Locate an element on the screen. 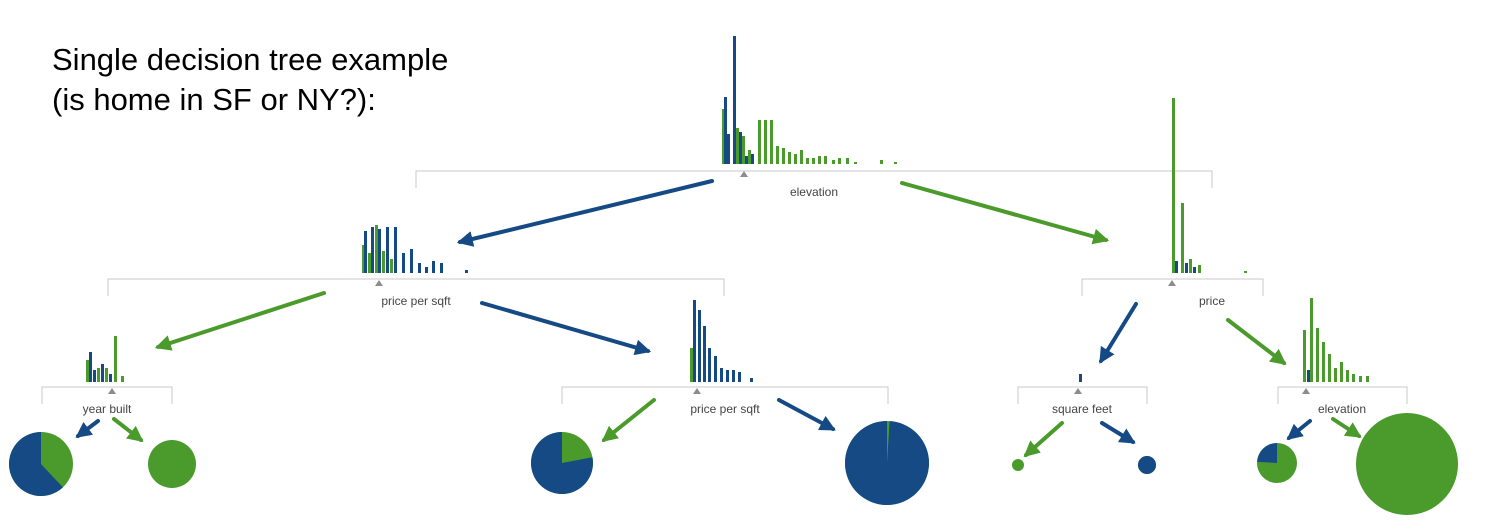  right-right-histogram is located at coordinates (1336, 340).